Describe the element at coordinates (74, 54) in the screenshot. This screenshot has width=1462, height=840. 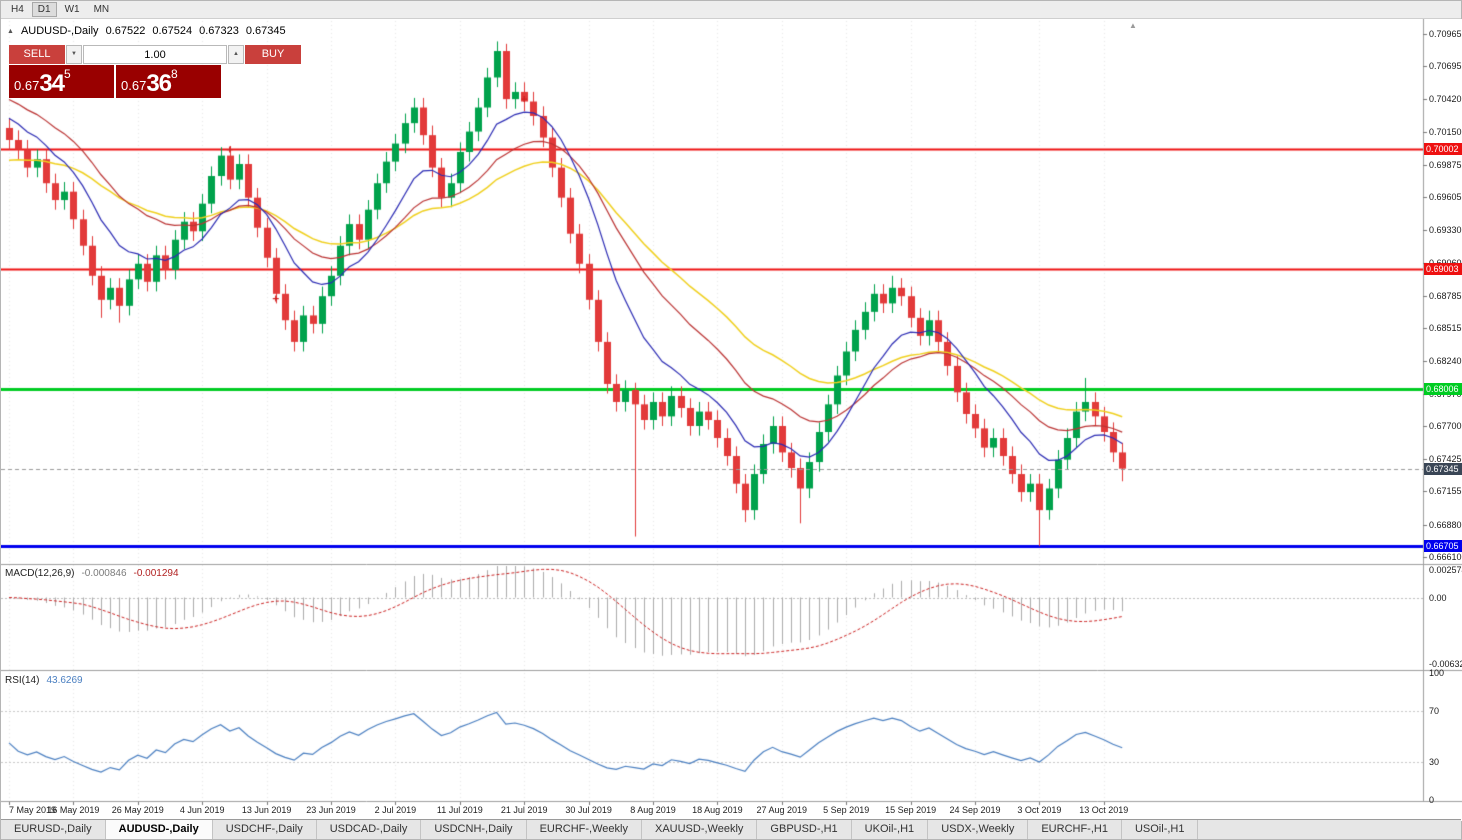
I see `volume-decrease-button: ▼` at that location.